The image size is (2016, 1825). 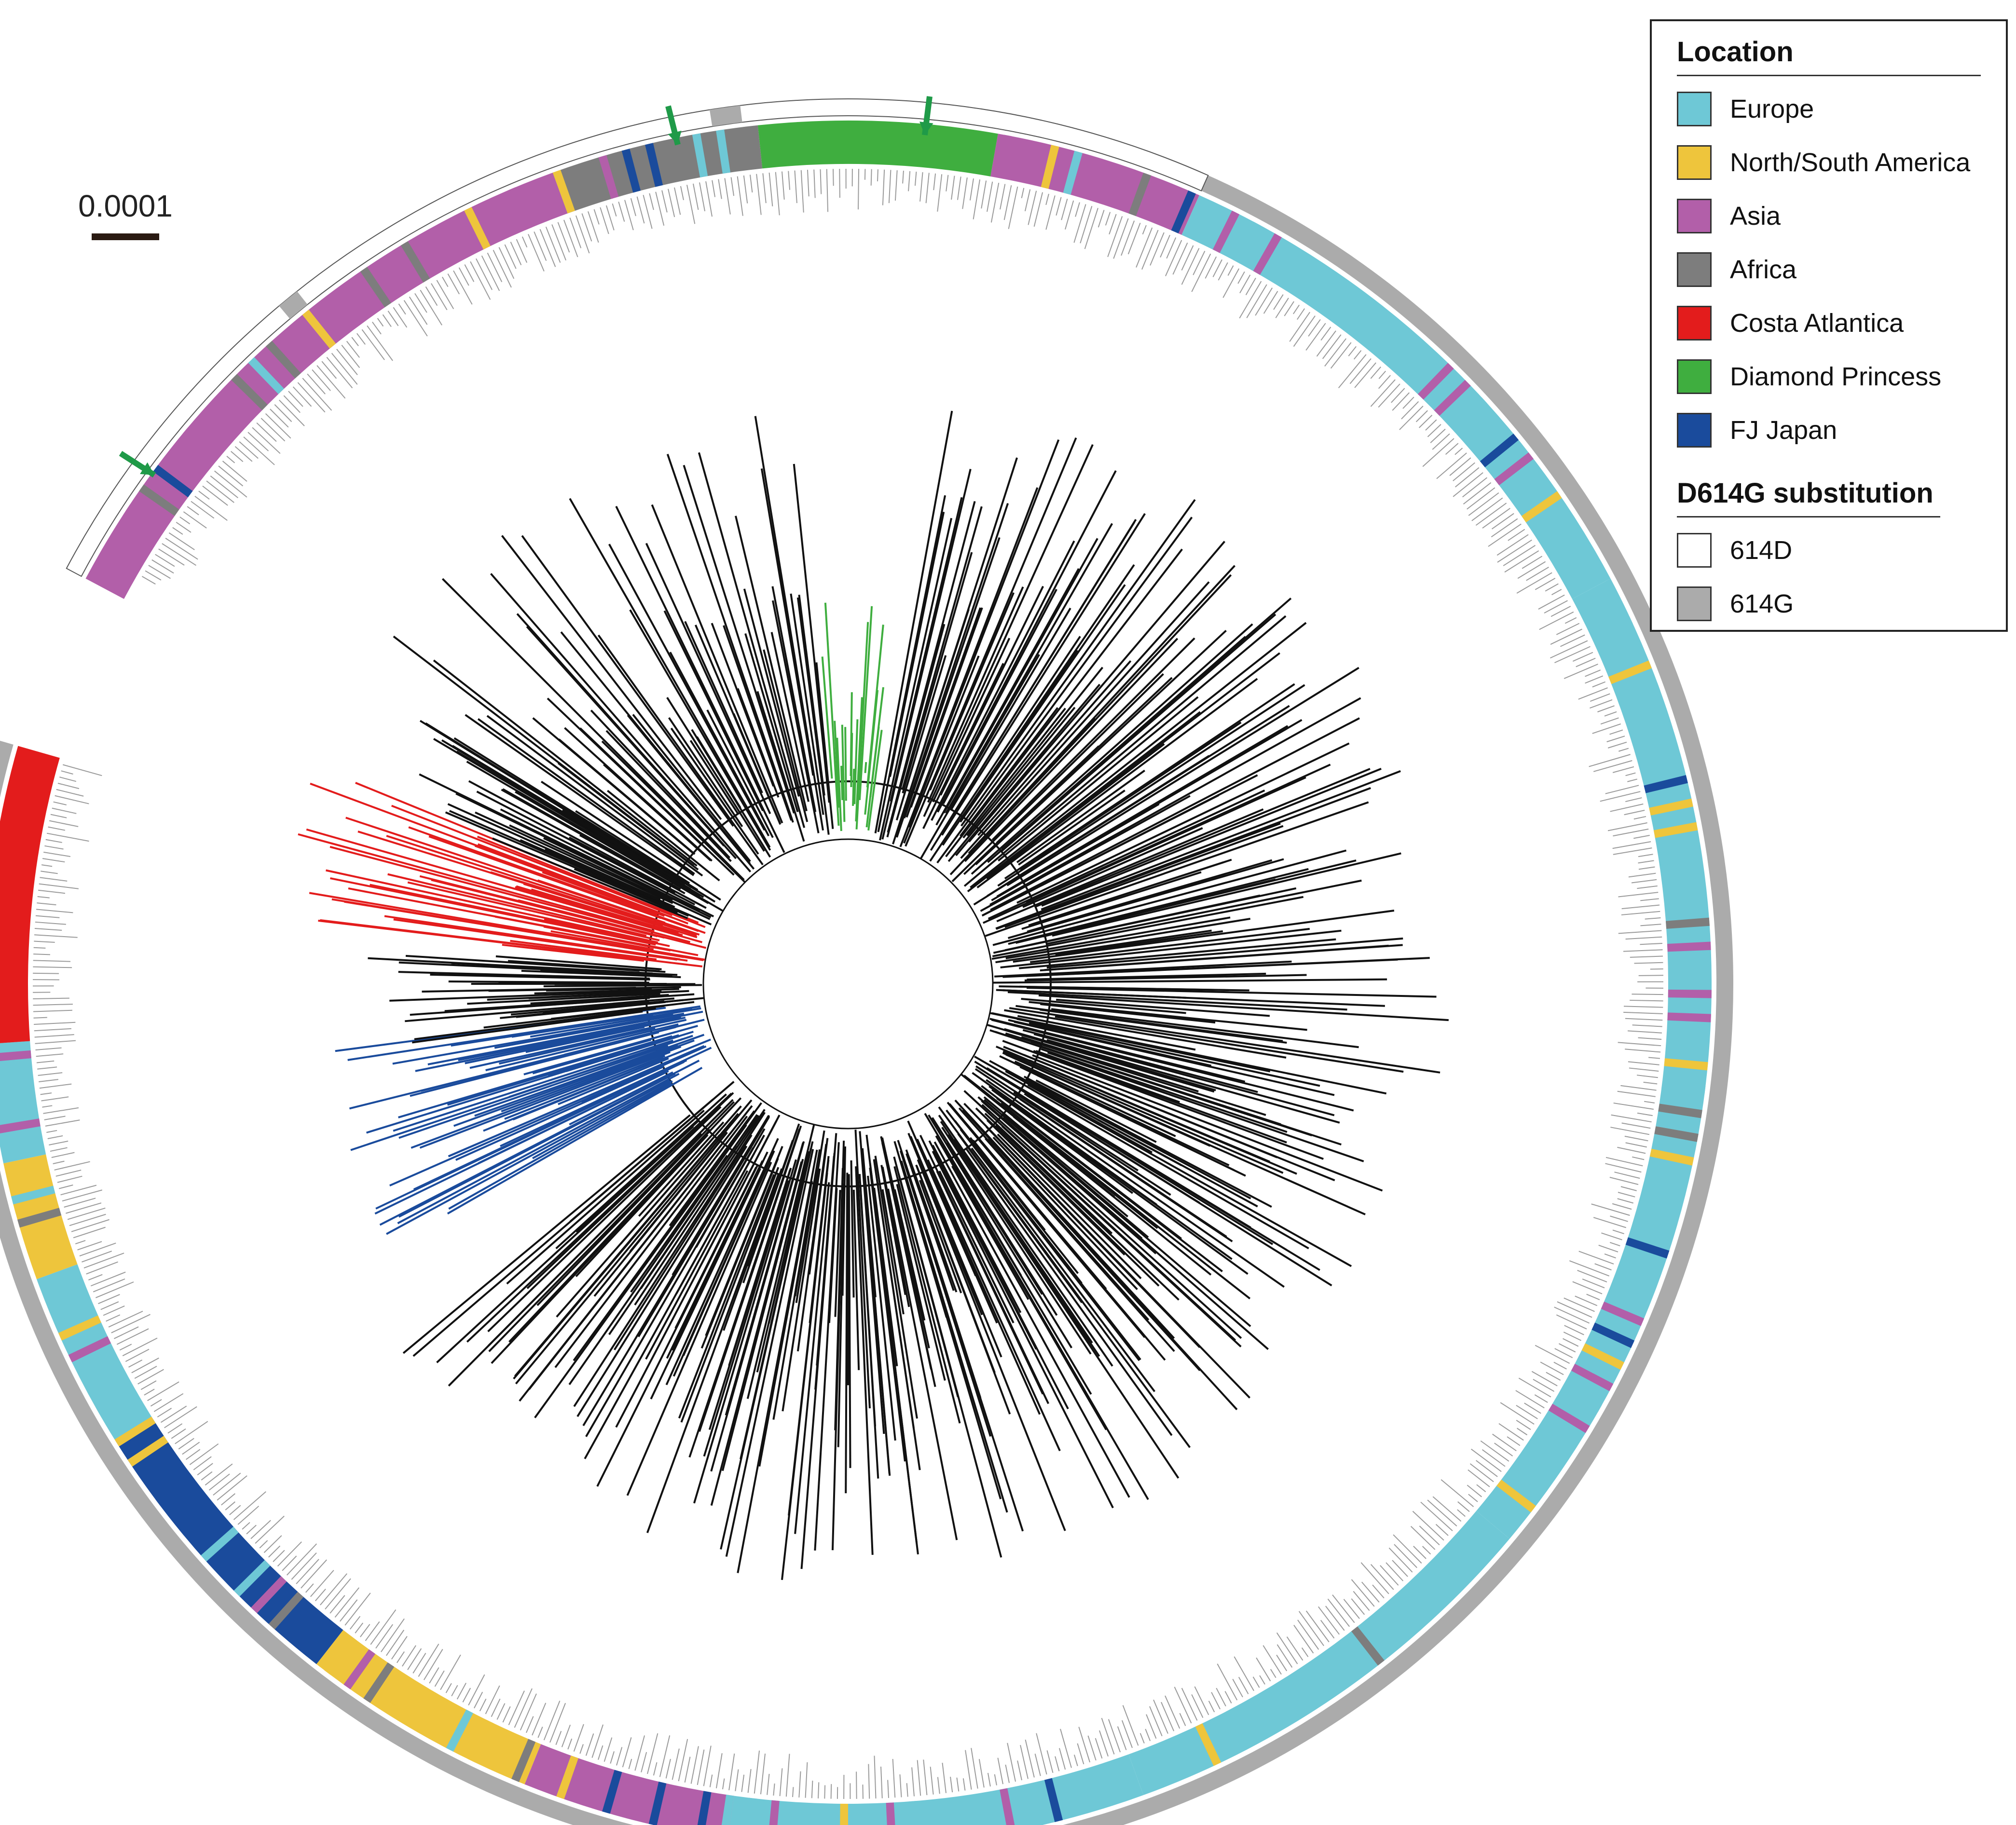 I want to click on arrow-head, so click(x=675, y=137).